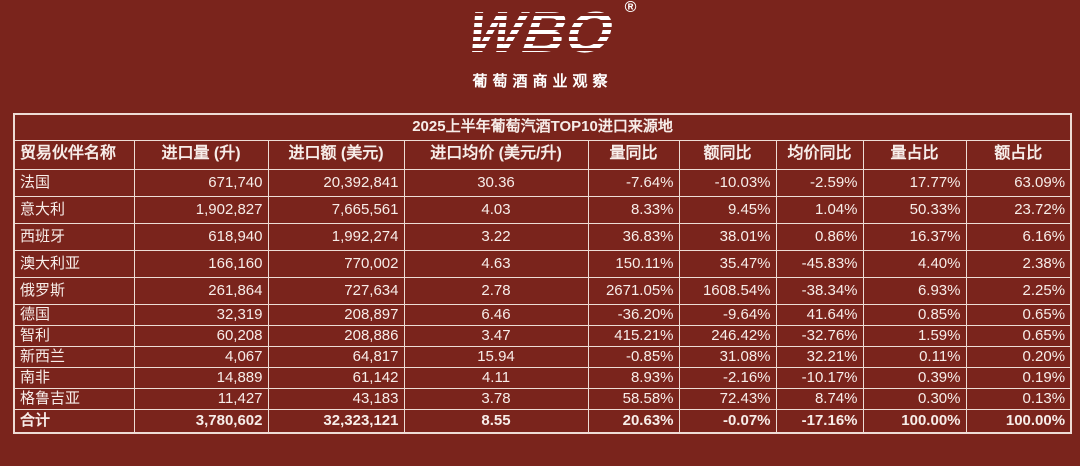 This screenshot has height=466, width=1080. I want to click on value-cell: 6.16%, so click(1018, 236).